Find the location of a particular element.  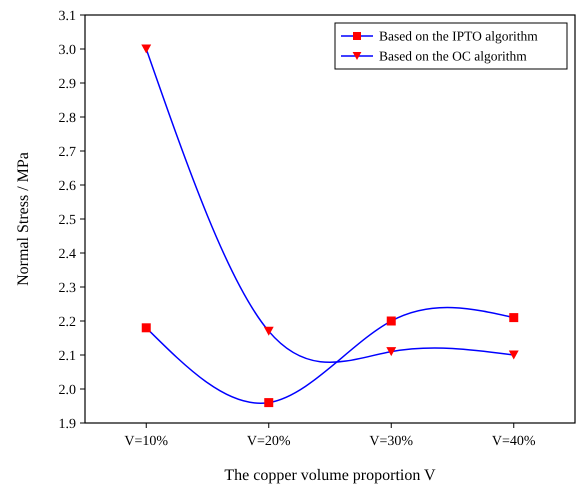

y-tick-label: 2.5 is located at coordinates (67, 220).